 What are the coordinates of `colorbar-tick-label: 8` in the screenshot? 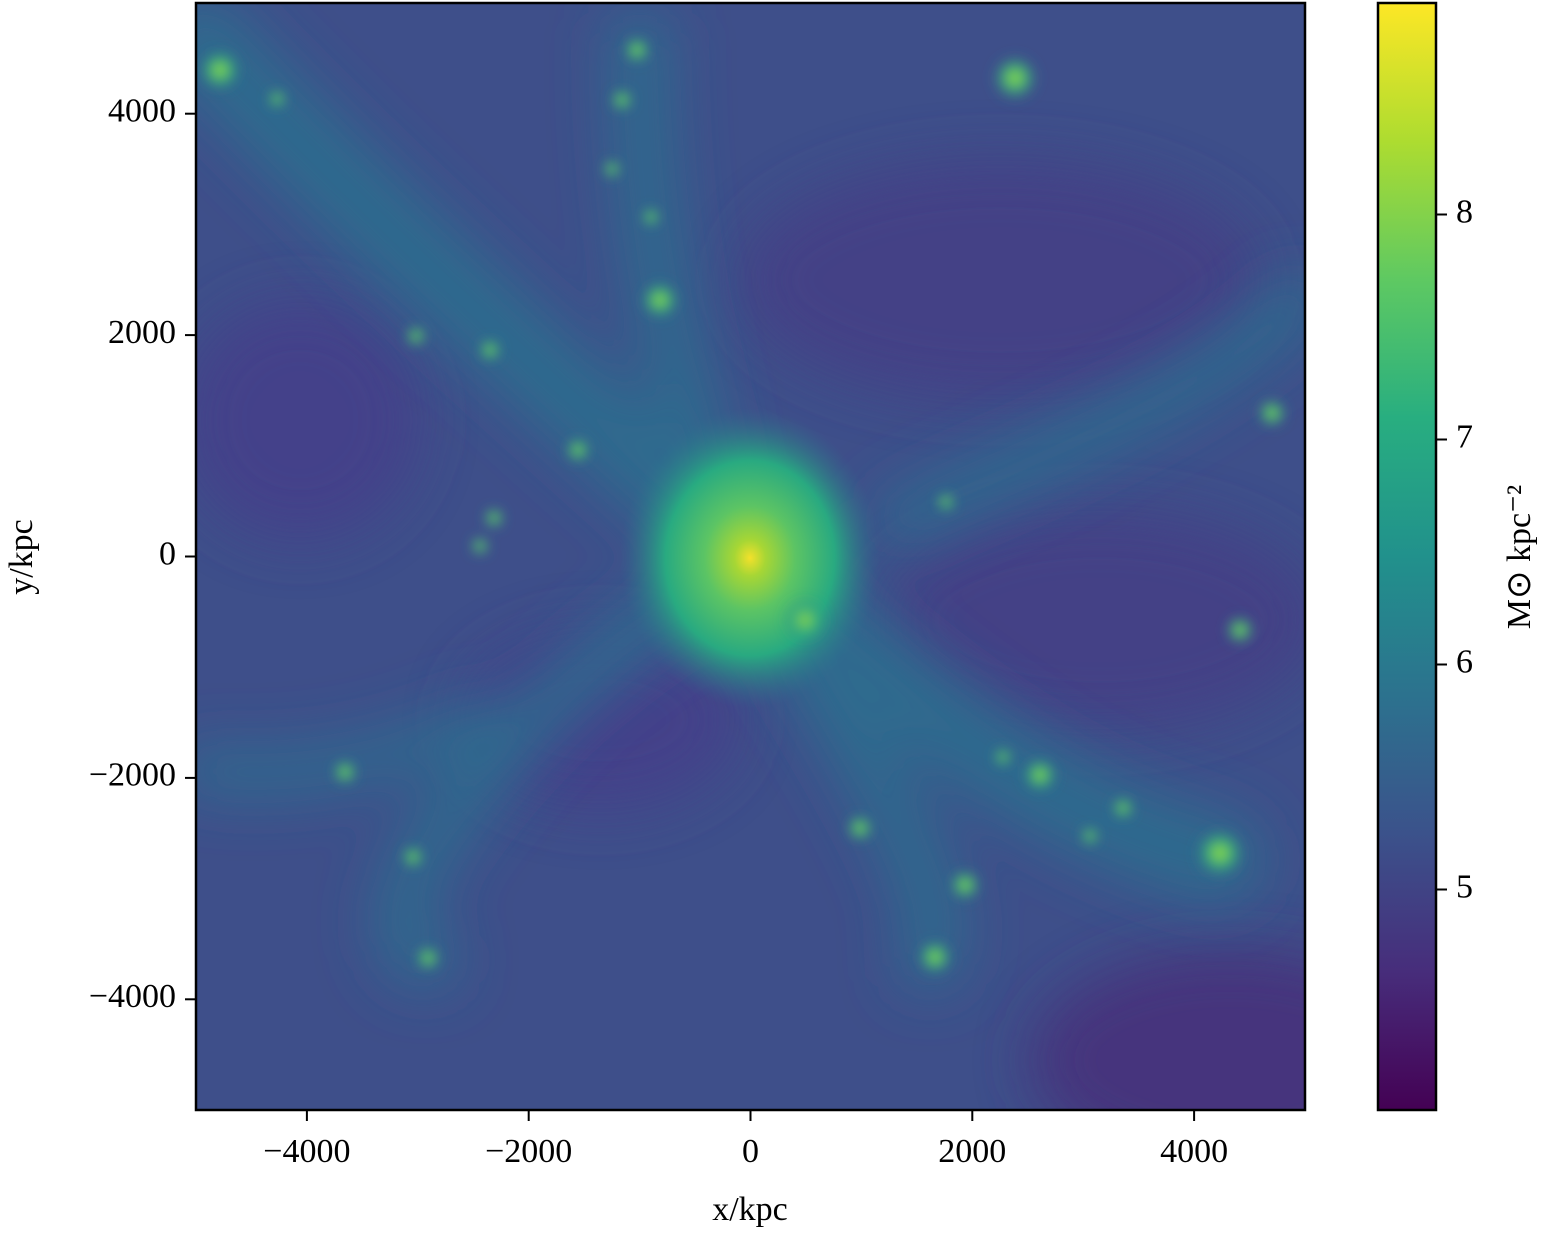 It's located at (1464, 211).